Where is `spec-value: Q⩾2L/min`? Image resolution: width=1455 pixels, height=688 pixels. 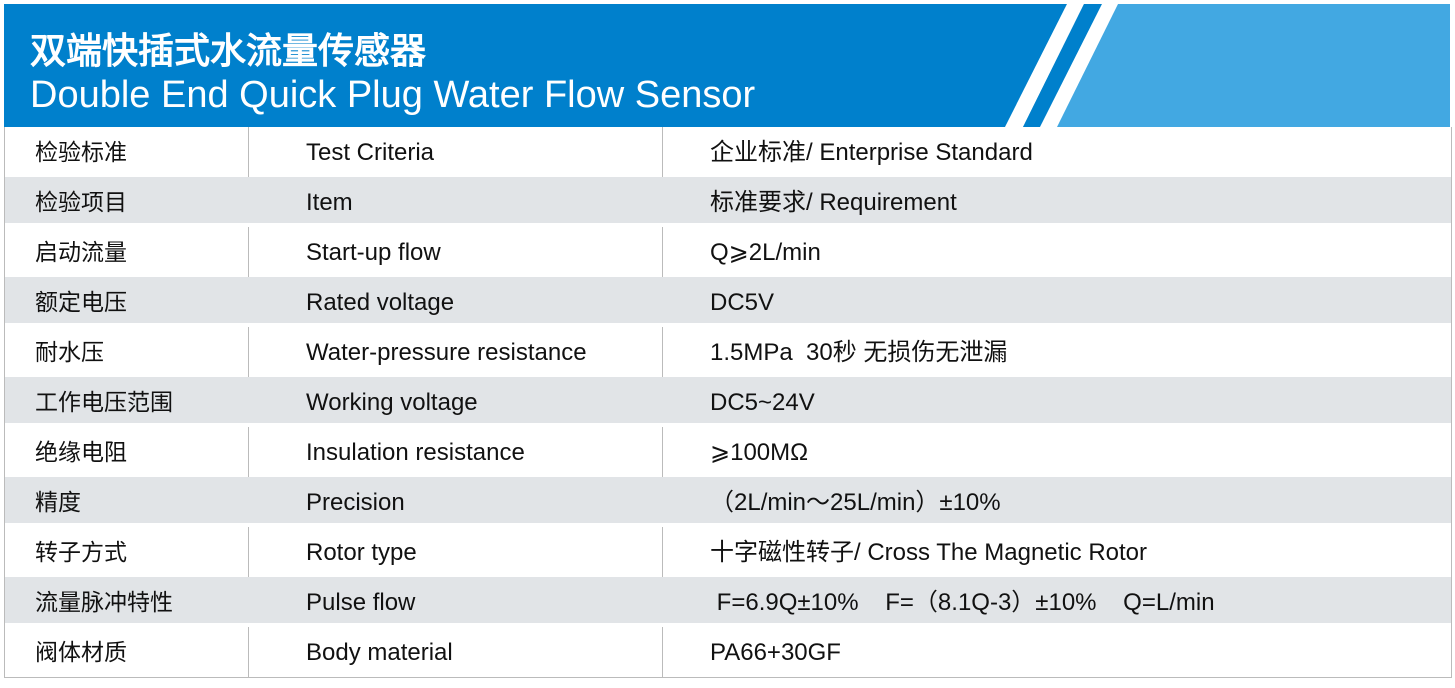 spec-value: Q⩾2L/min is located at coordinates (765, 252).